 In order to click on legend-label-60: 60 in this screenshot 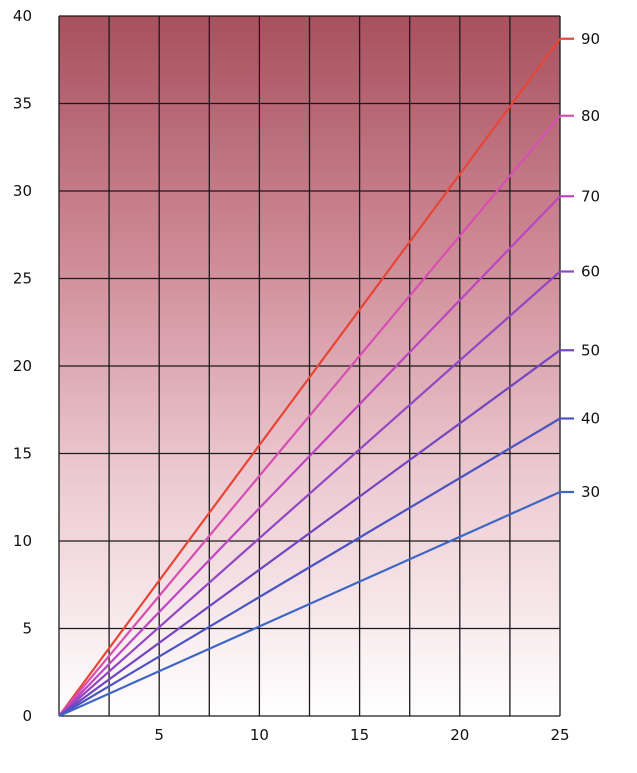, I will do `click(590, 272)`.